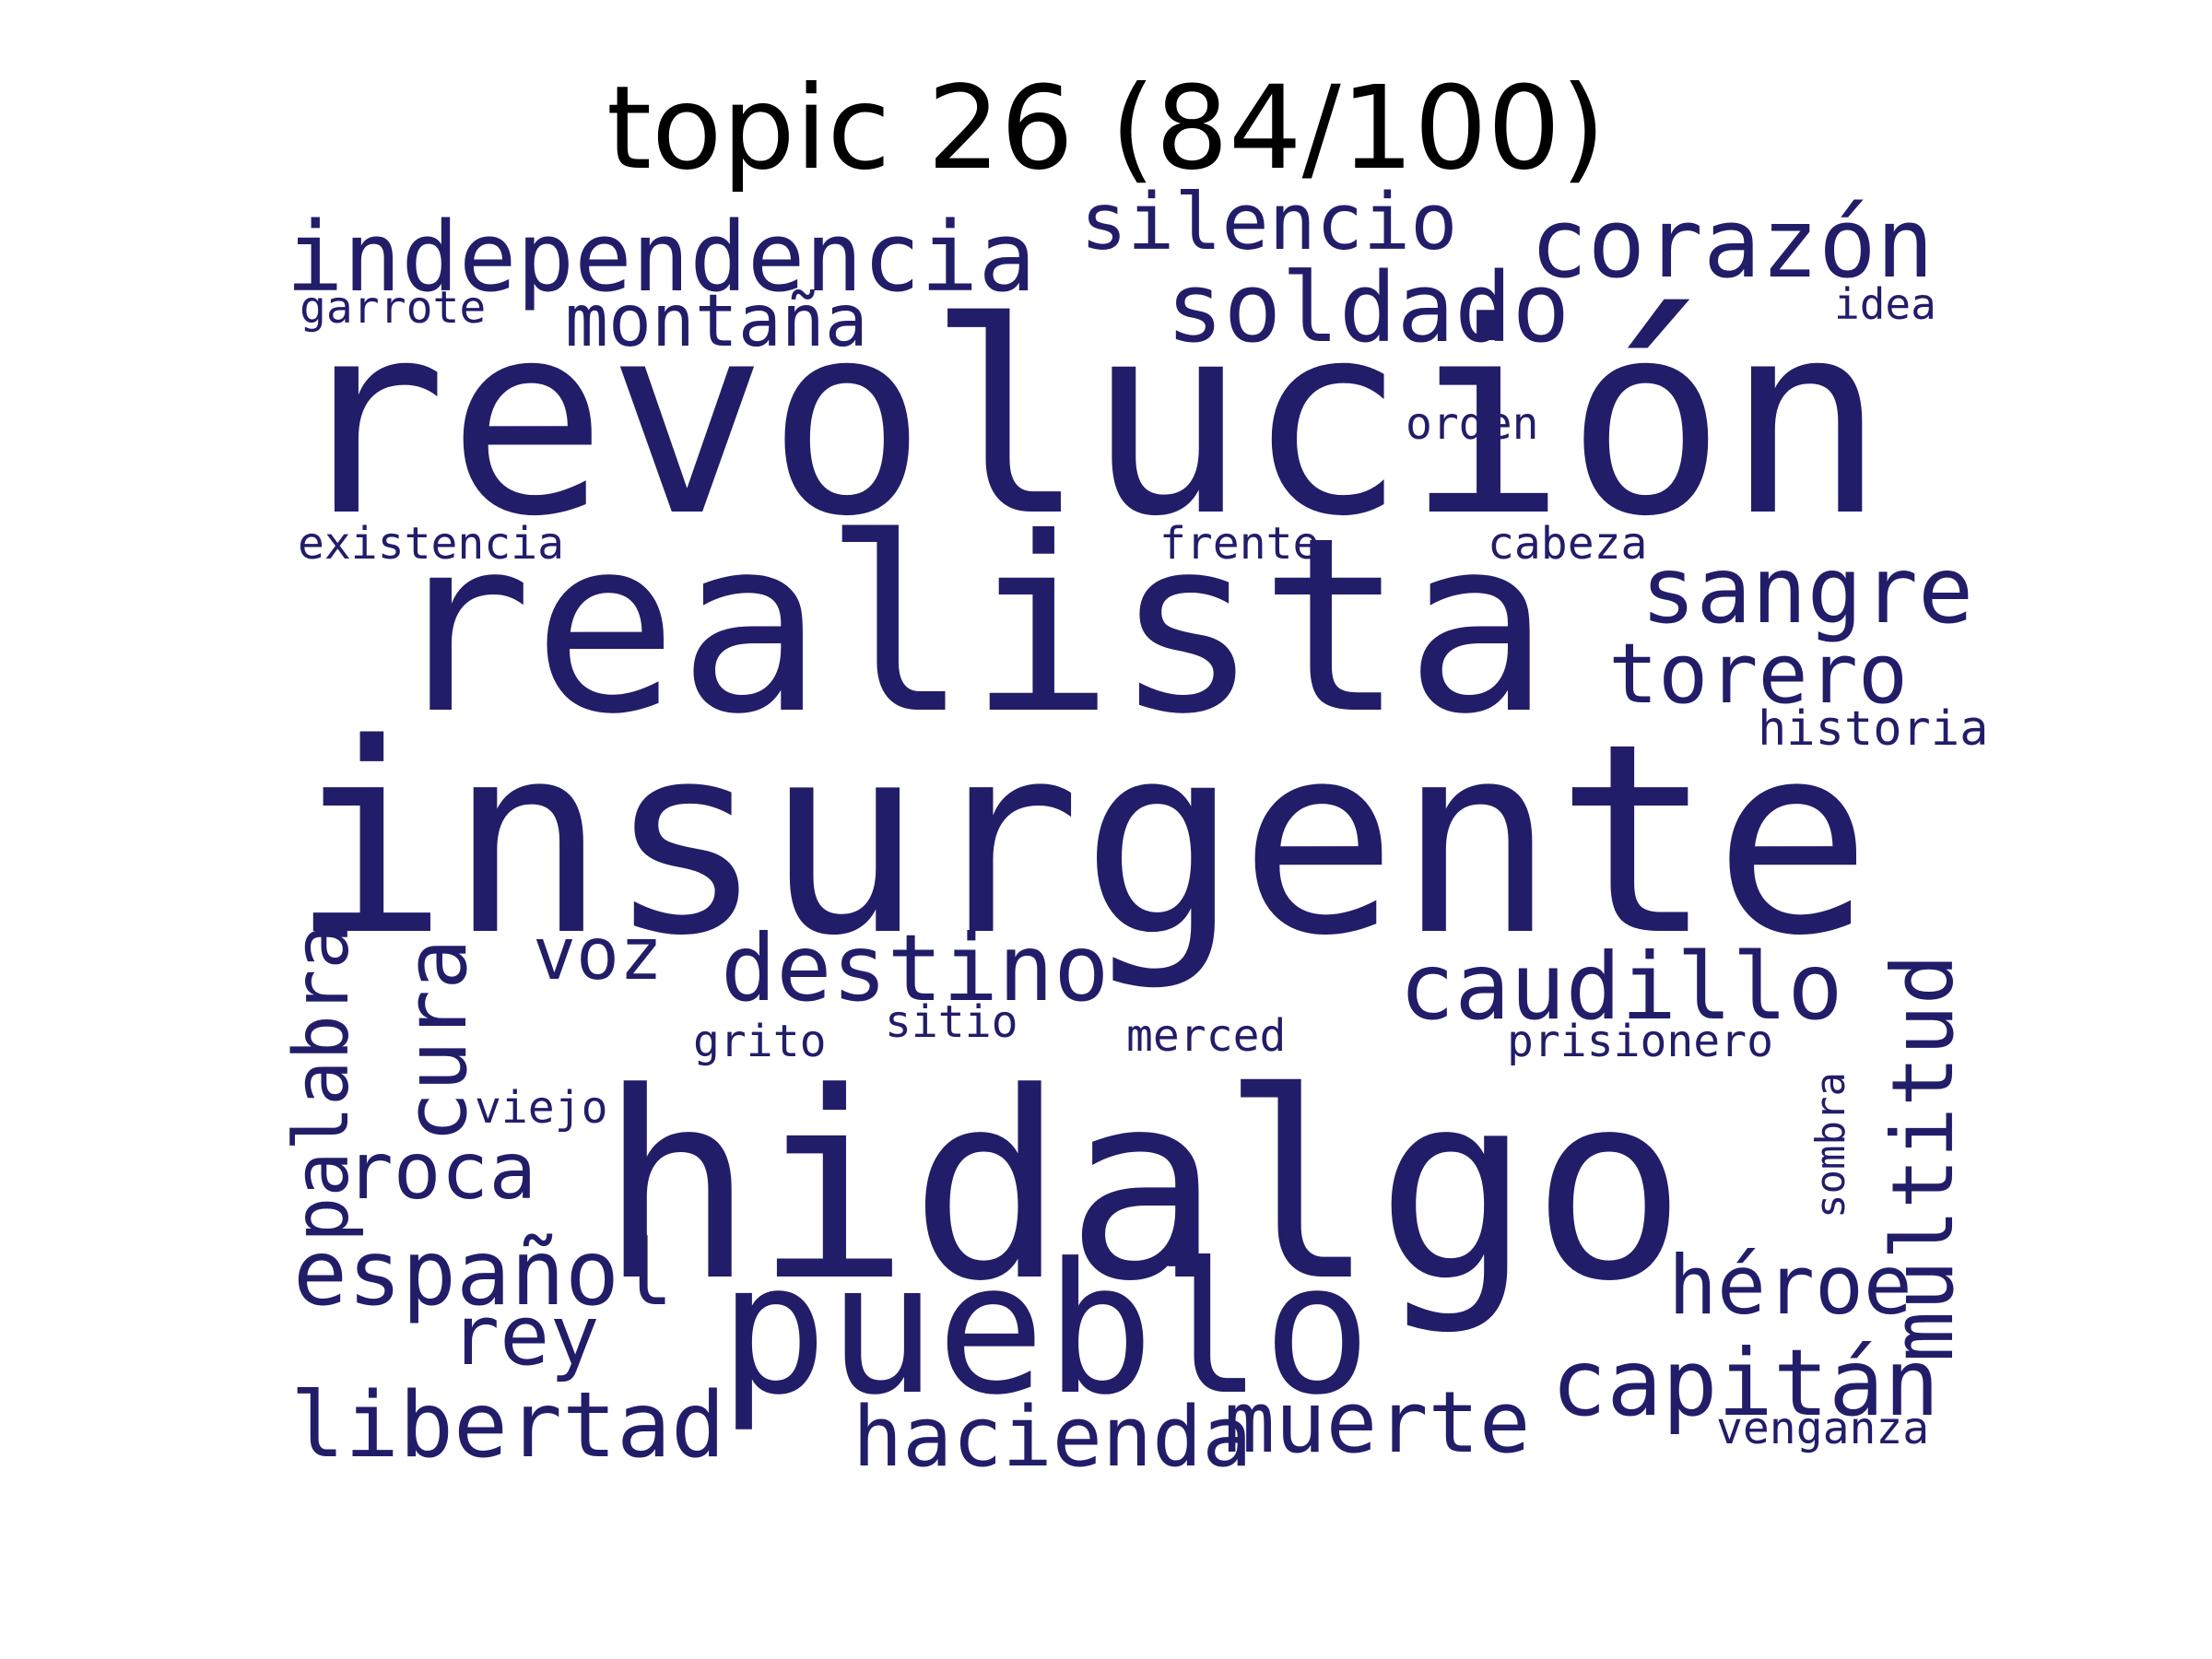 This screenshot has height=1659, width=2212. Describe the element at coordinates (1081, 841) in the screenshot. I see `word-insurgente: insurgente` at that location.